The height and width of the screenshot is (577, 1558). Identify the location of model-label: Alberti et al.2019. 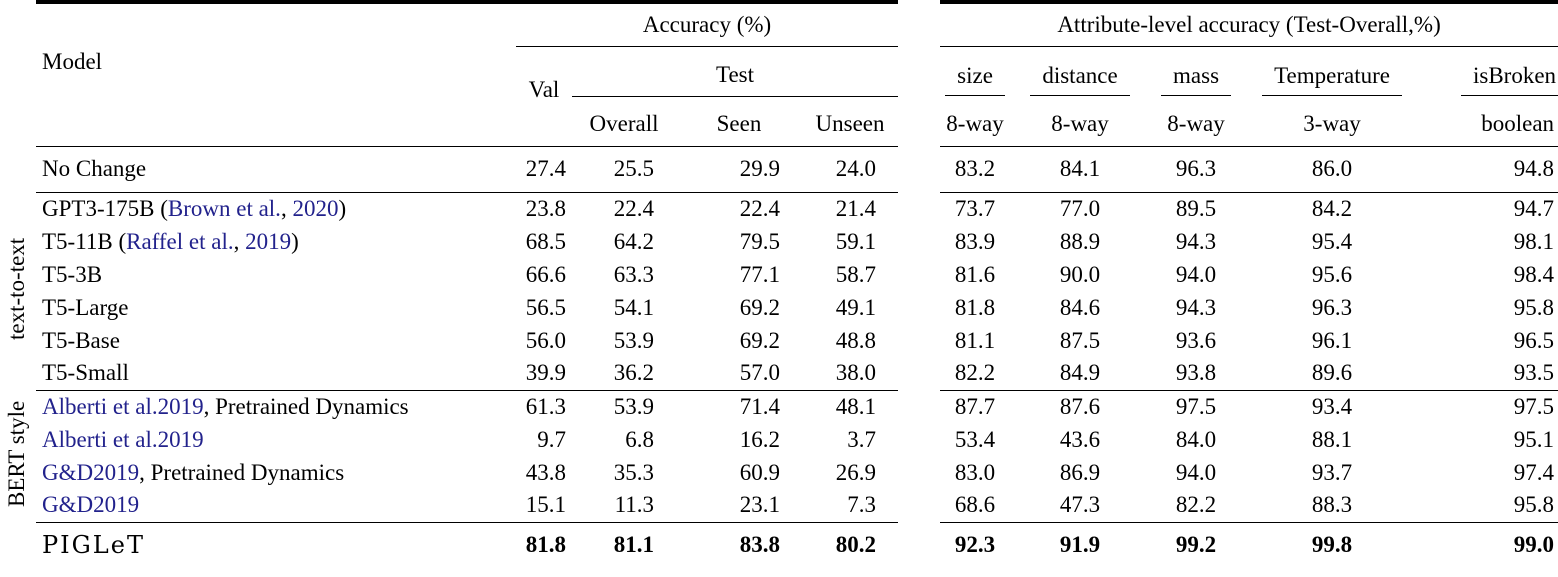
(276, 439).